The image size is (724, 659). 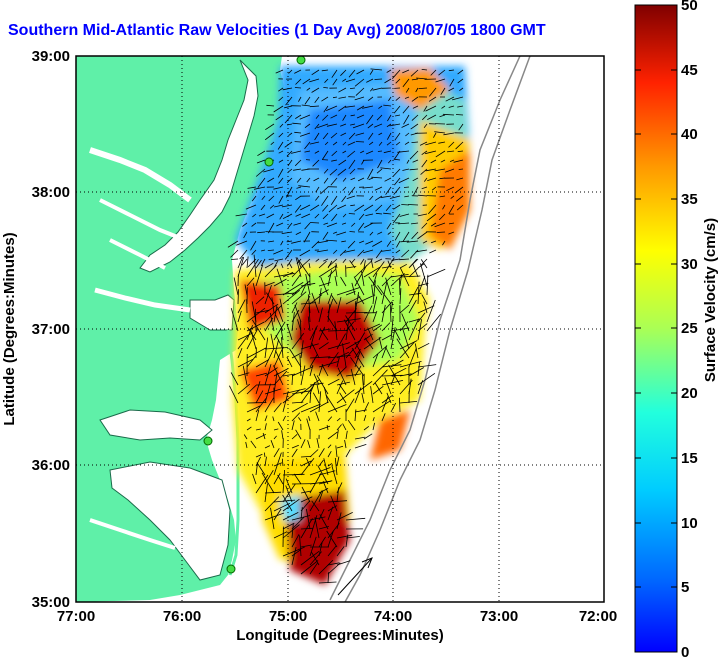 What do you see at coordinates (51, 329) in the screenshot?
I see `lat-tick-labels: 39:00 38:00 37:00 36:00 35:00` at bounding box center [51, 329].